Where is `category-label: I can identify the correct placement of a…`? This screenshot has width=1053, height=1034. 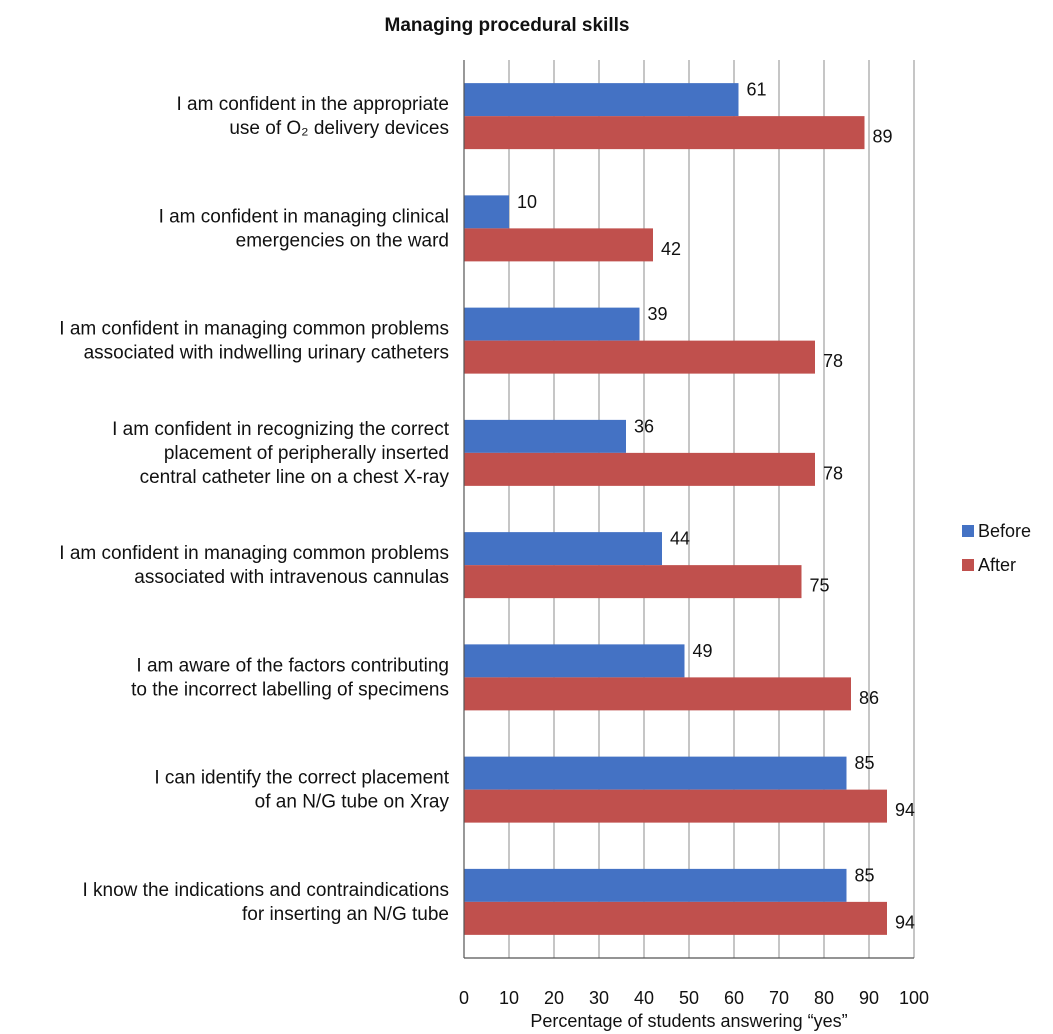 category-label: I can identify the correct placement of a… is located at coordinates (301, 790).